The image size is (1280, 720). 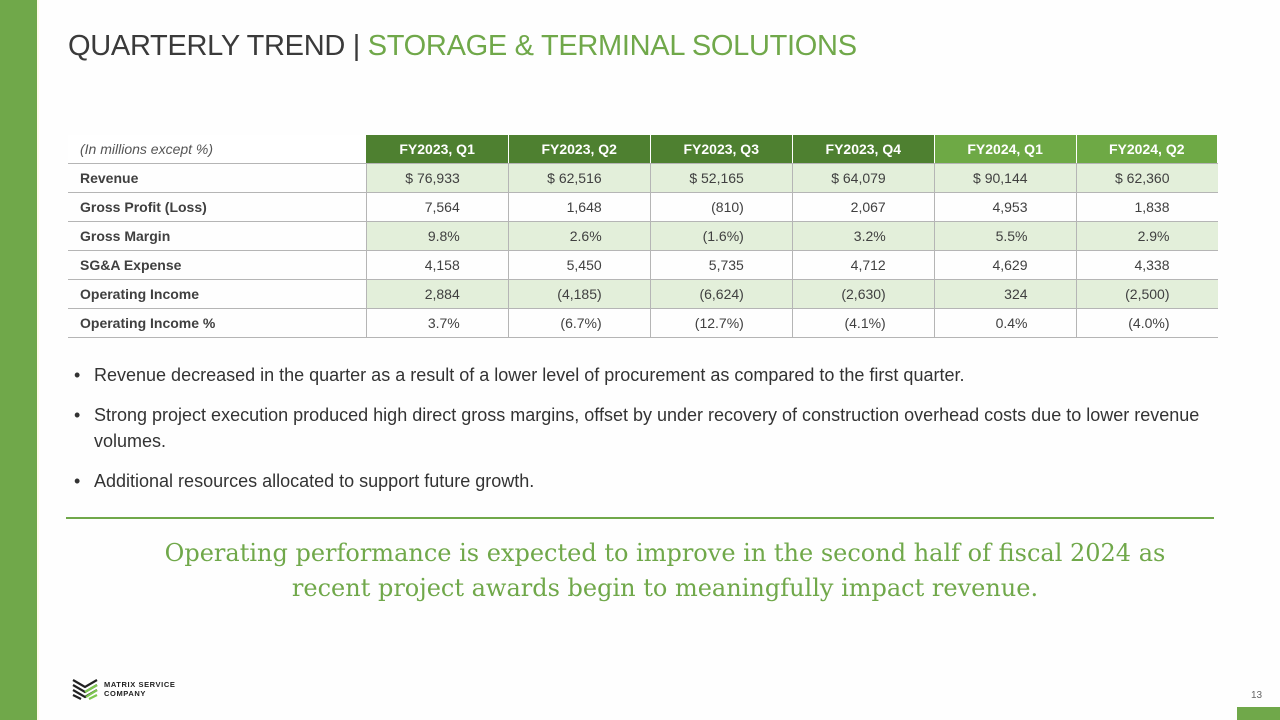 What do you see at coordinates (863, 323) in the screenshot?
I see `table-cell: (4.1%)` at bounding box center [863, 323].